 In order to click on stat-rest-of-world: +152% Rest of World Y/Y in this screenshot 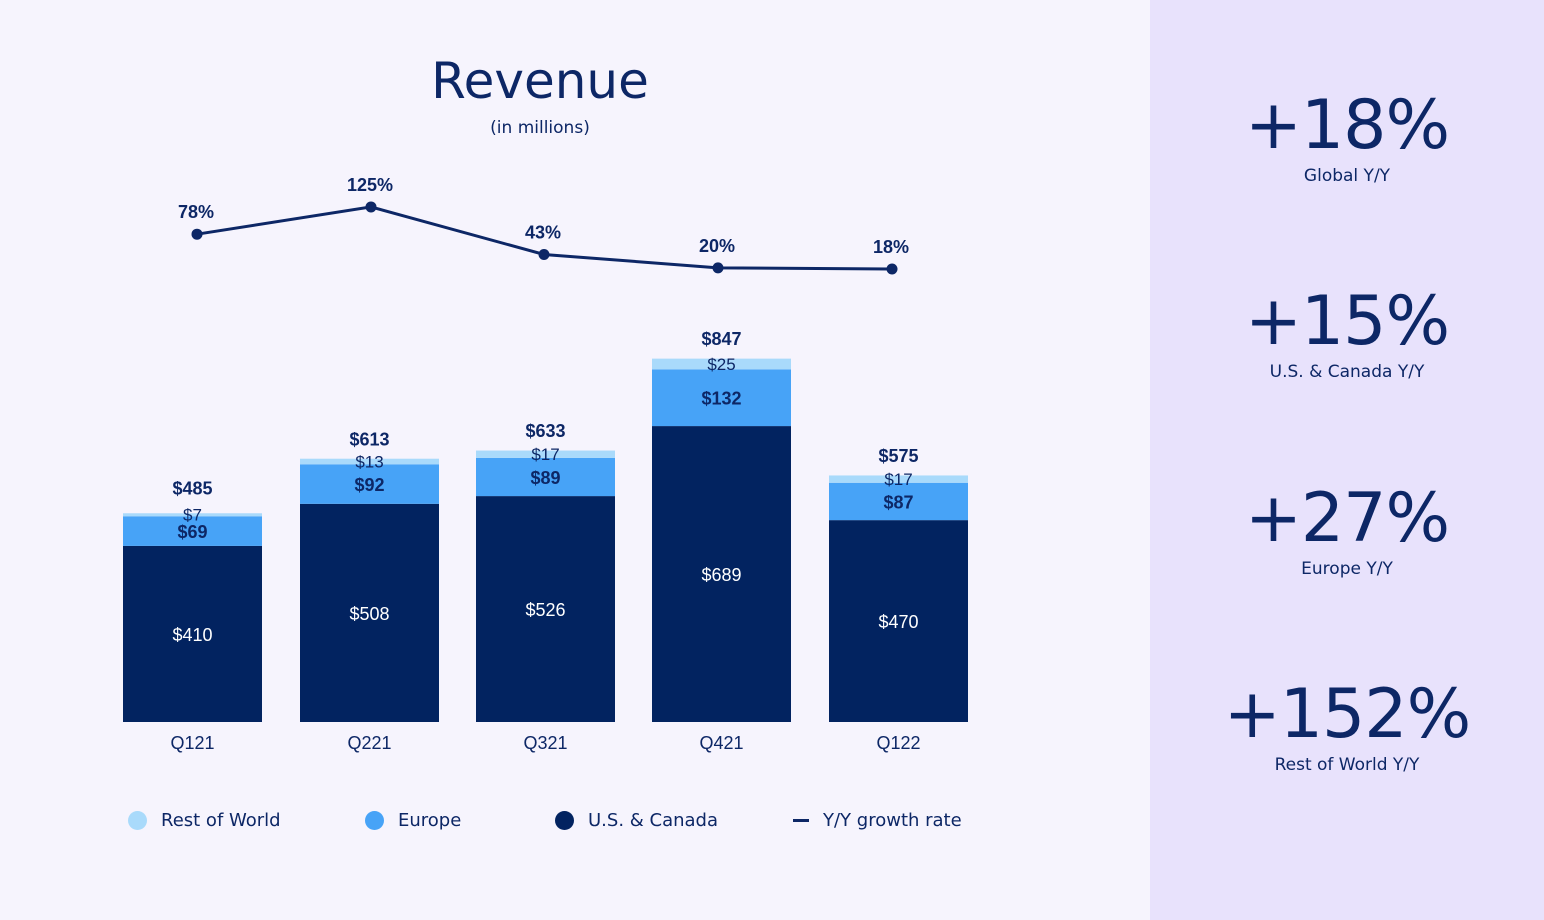, I will do `click(1347, 725)`.